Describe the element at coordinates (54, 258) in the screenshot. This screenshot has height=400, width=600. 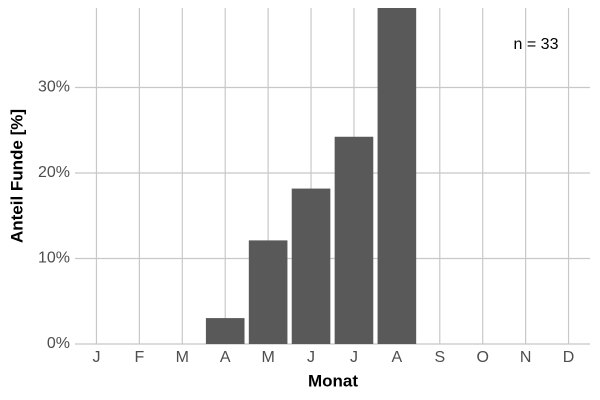
I see `y-tick-label: 10%` at that location.